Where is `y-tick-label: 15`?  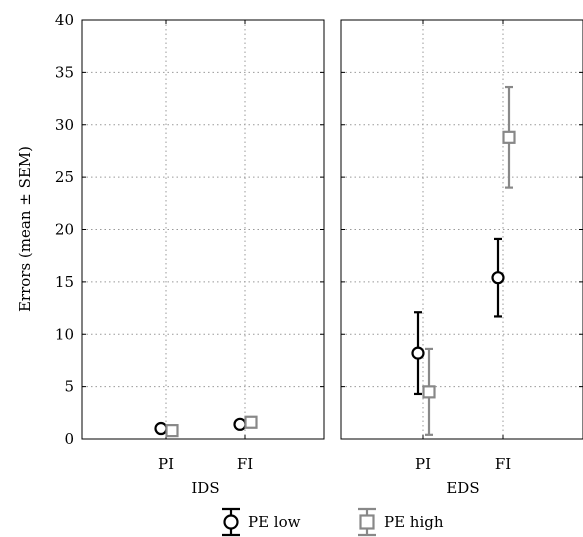
y-tick-label: 15 is located at coordinates (64, 282).